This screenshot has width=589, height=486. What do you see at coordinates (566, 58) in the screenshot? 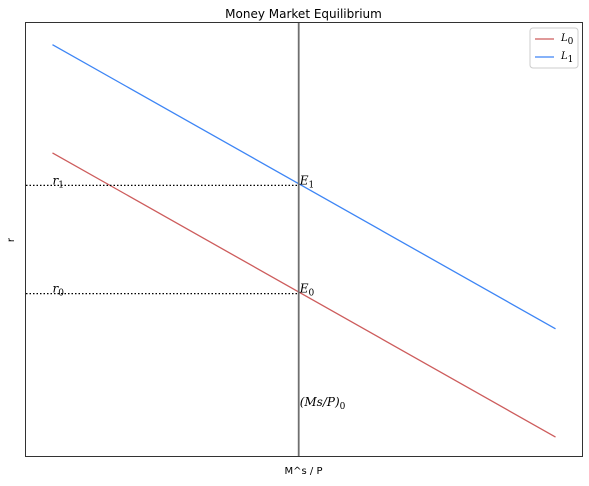
I see `legend-label-l1: L1` at bounding box center [566, 58].